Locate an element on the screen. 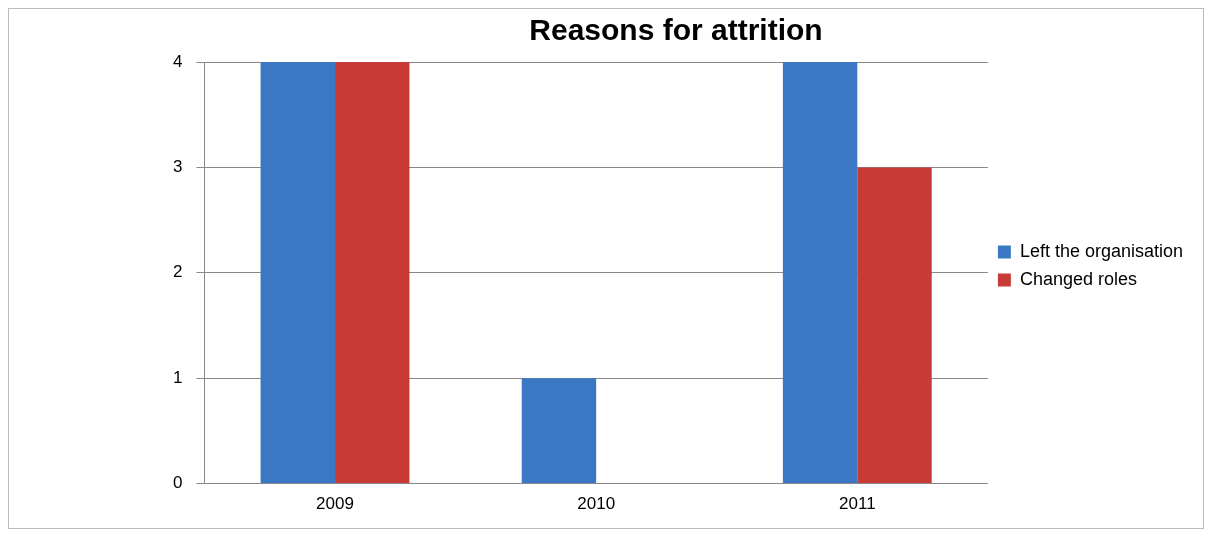 Image resolution: width=1212 pixels, height=539 pixels. y-tick-label: 0 is located at coordinates (177, 483).